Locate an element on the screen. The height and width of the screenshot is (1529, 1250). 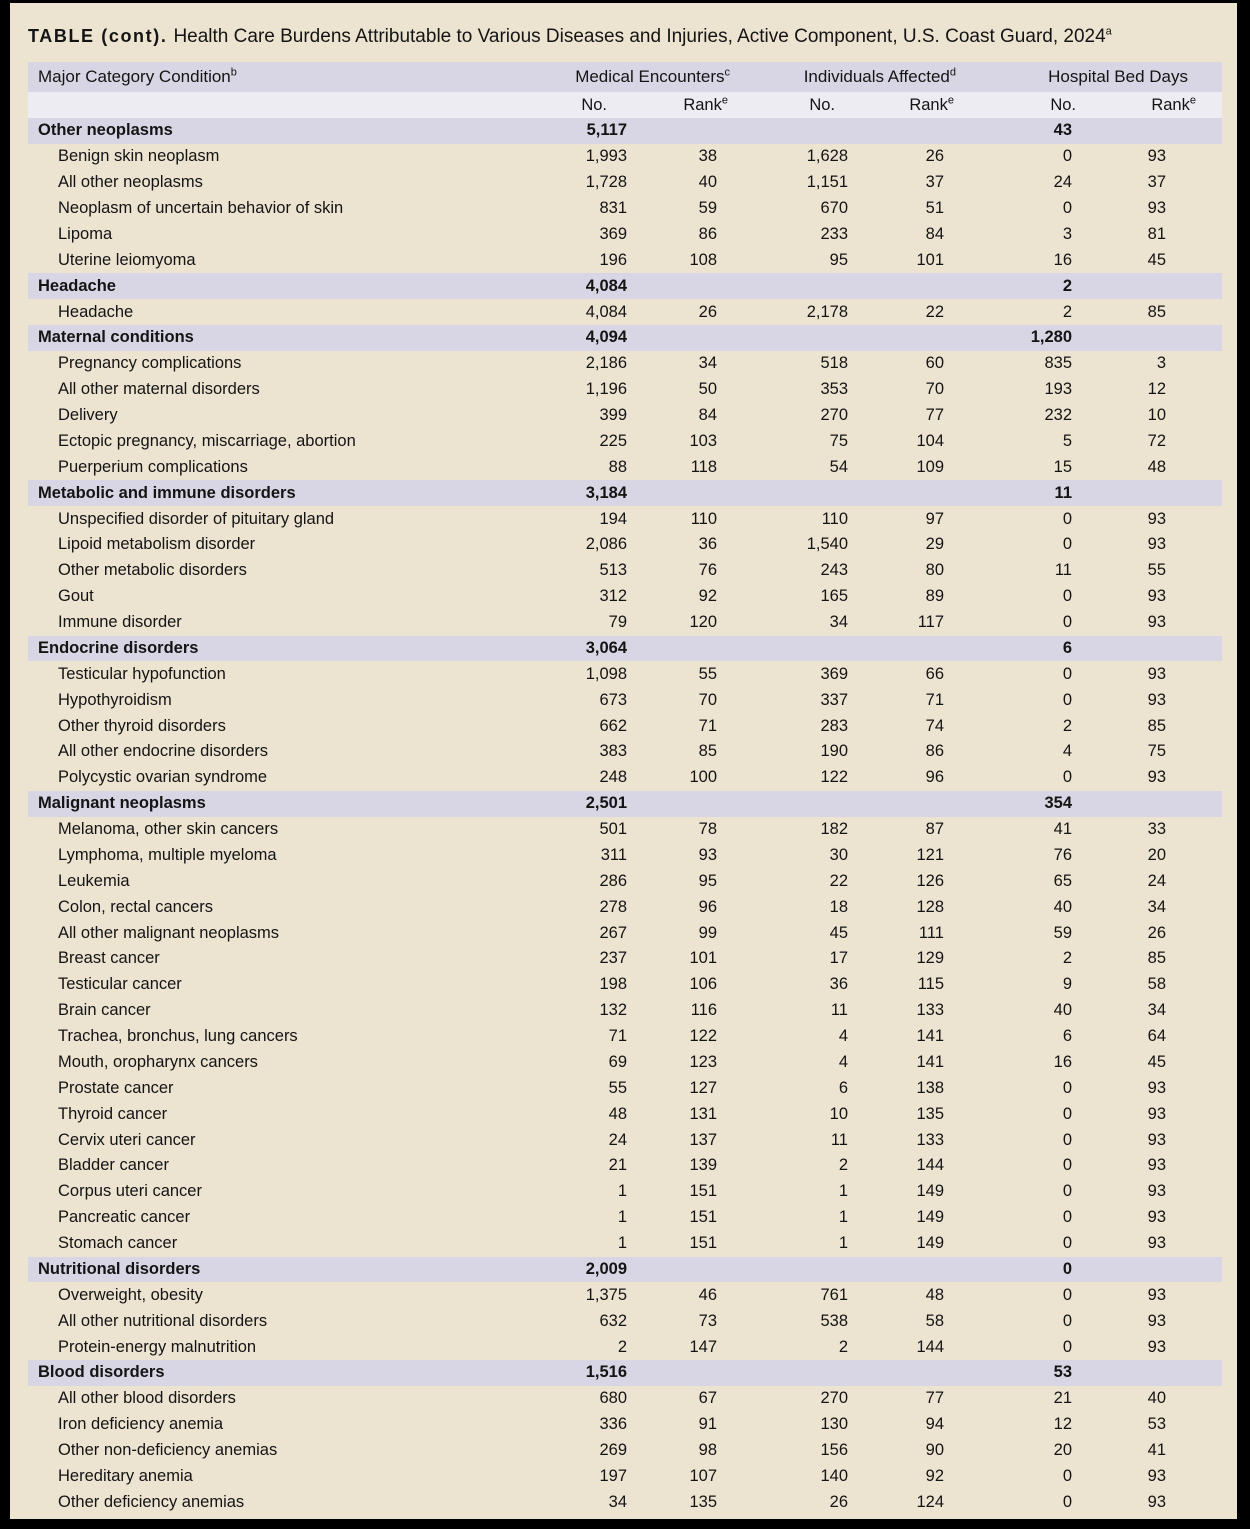
me-rank-cell: 108 is located at coordinates (703, 259).